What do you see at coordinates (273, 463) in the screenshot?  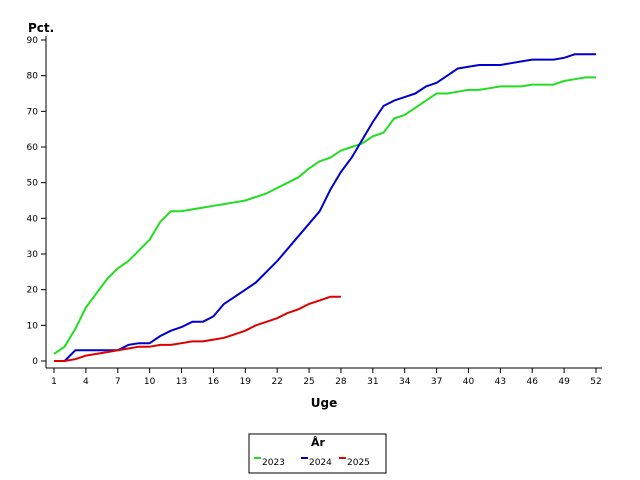 I see `legend-label-2023: 2023` at bounding box center [273, 463].